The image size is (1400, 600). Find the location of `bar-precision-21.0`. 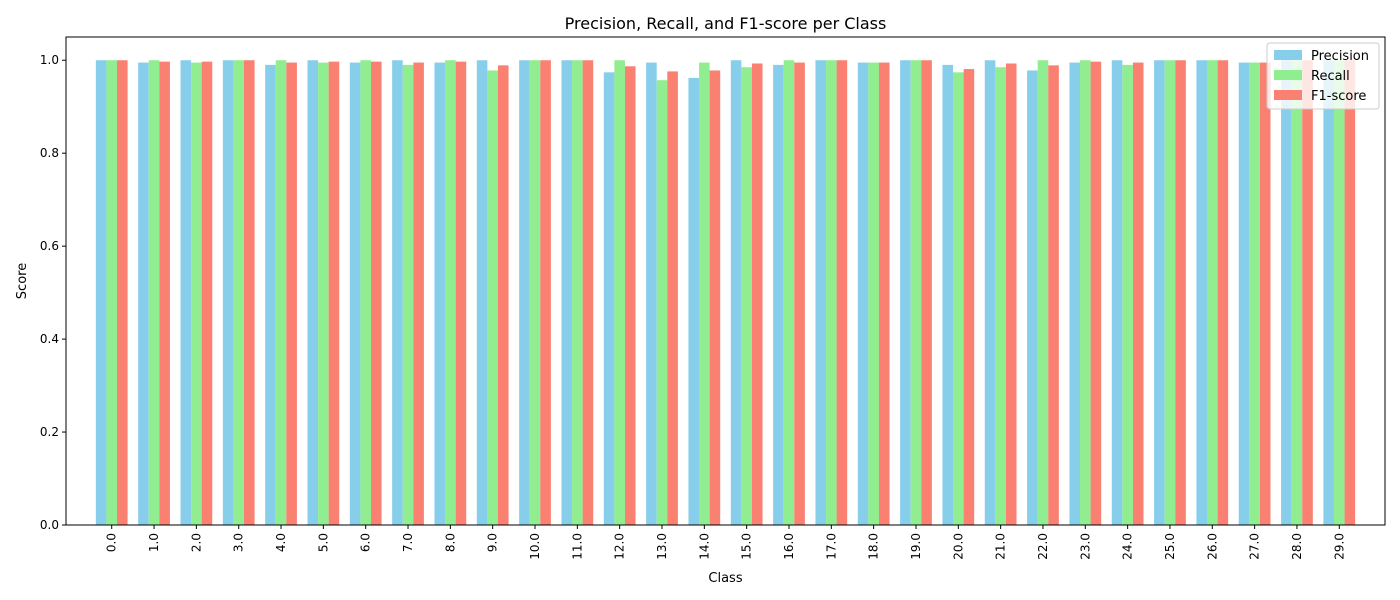

bar-precision-21.0 is located at coordinates (990, 292).